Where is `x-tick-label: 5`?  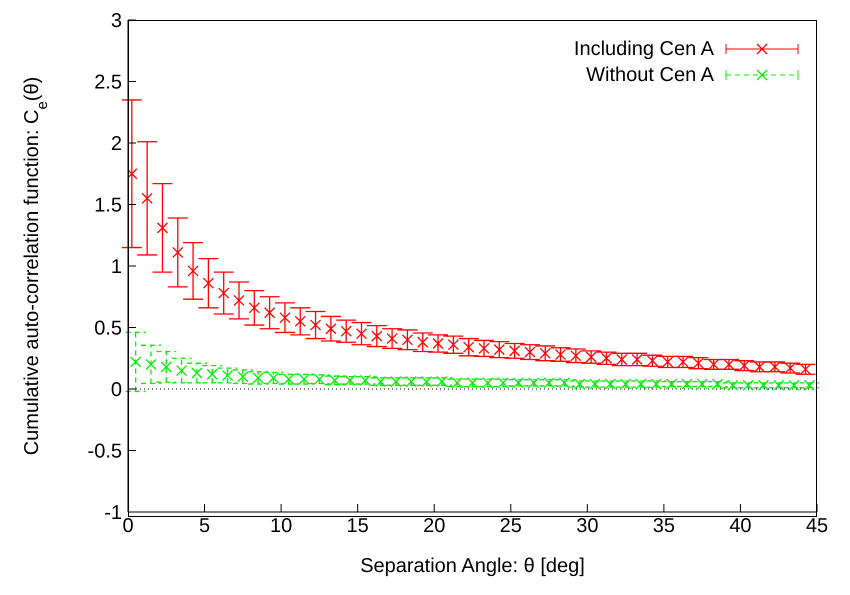 x-tick-label: 5 is located at coordinates (204, 526).